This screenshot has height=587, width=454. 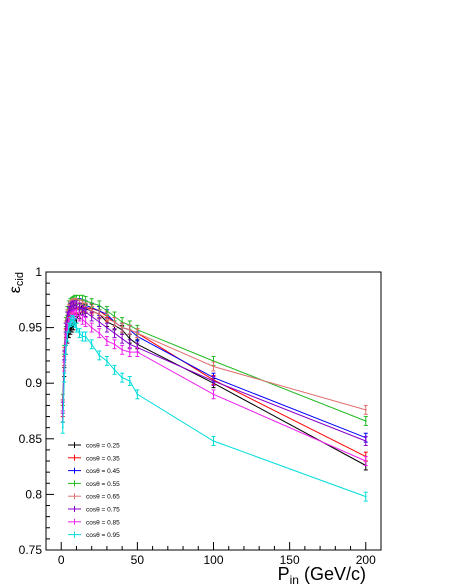 What do you see at coordinates (103, 484) in the screenshot?
I see `legend-label: cosθ = 0.55` at bounding box center [103, 484].